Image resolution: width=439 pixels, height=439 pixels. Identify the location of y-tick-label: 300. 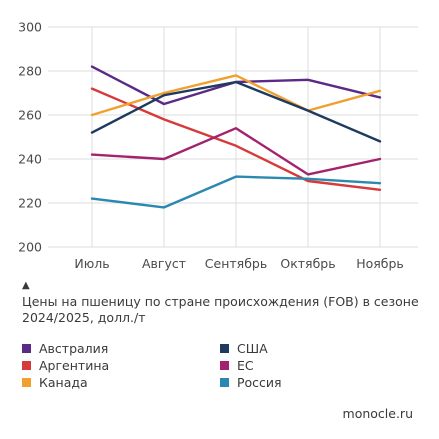
(30, 27).